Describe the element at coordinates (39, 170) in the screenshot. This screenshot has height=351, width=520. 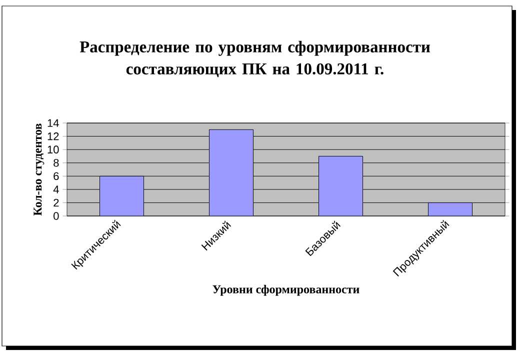
I see `y-axis-title: Кол-во студентов` at that location.